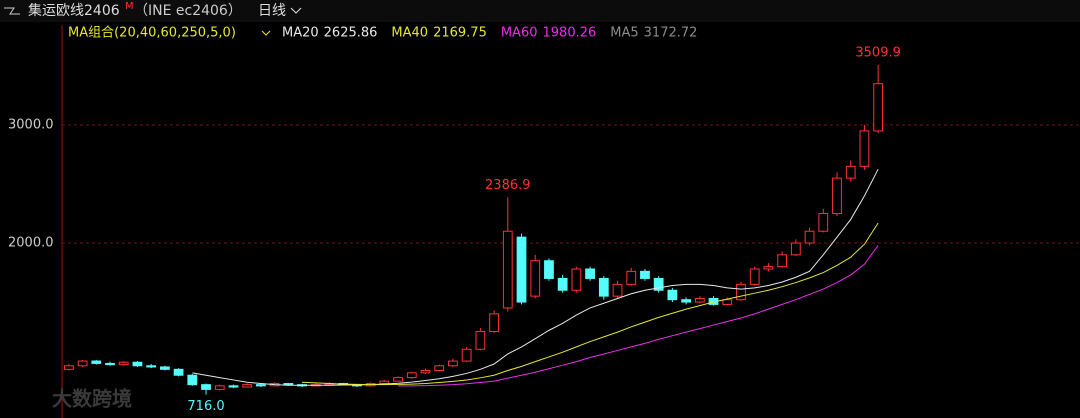 The image size is (1080, 418). Describe the element at coordinates (188, 11) in the screenshot. I see `exchange: （INE ec2406）` at that location.